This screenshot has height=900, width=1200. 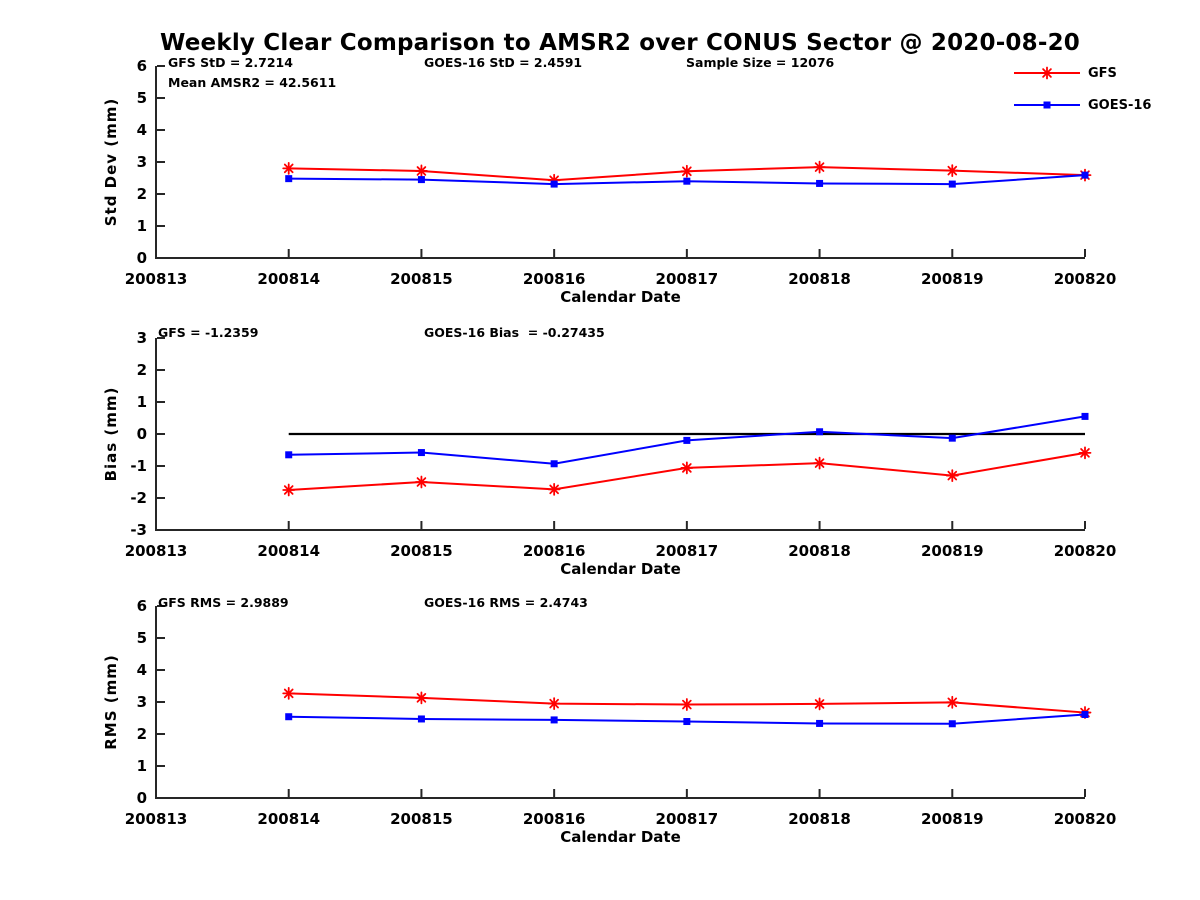 I want to click on x-axis-label-calendar-date-1: Calendar Date, so click(x=620, y=297).